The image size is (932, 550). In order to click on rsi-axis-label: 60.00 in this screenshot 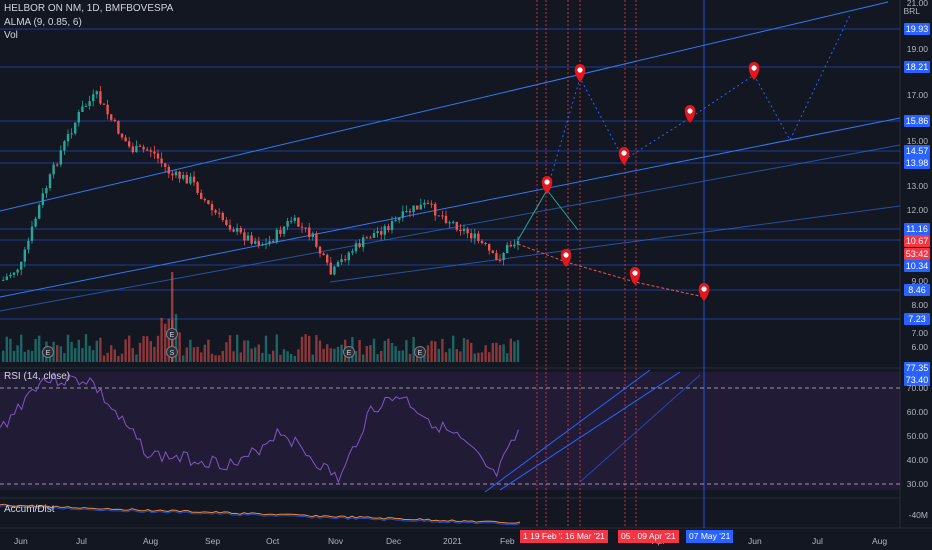, I will do `click(917, 412)`.